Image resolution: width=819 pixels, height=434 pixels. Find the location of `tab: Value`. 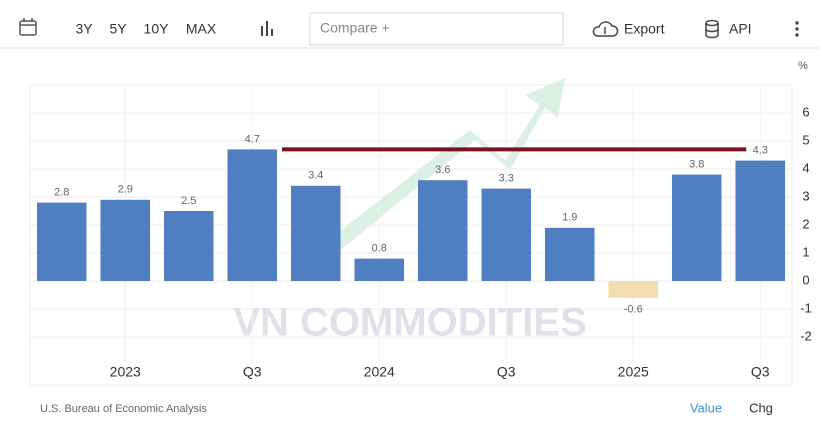

tab: Value is located at coordinates (706, 407).